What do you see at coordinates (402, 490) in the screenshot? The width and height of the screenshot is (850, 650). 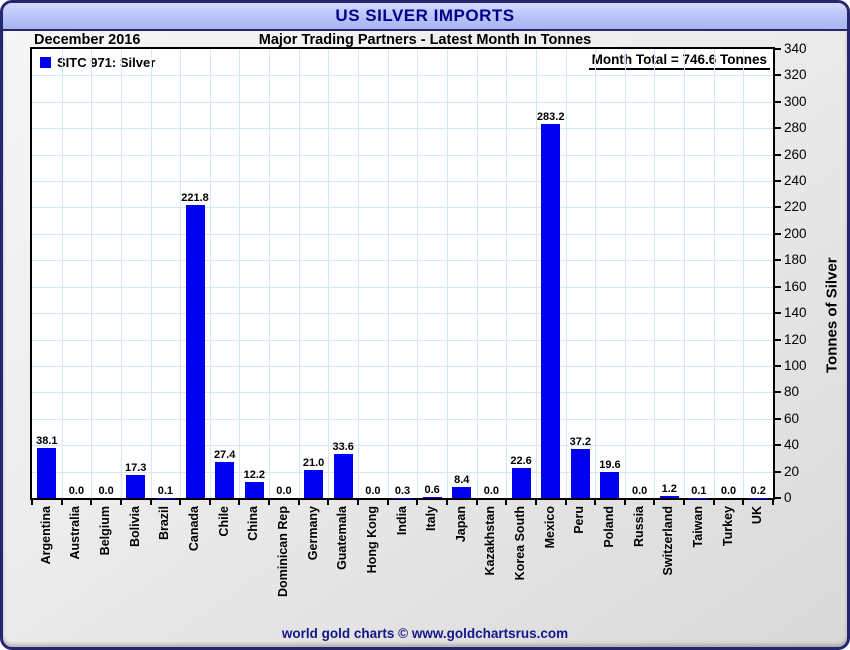 I see `bar-value-label: 0.3` at bounding box center [402, 490].